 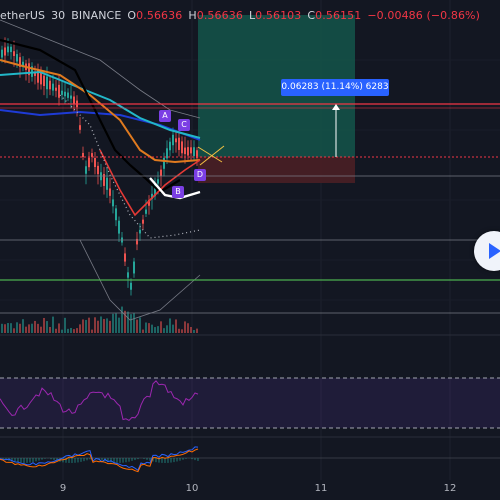 What do you see at coordinates (99, 401) in the screenshot?
I see `rsi-line` at bounding box center [99, 401].